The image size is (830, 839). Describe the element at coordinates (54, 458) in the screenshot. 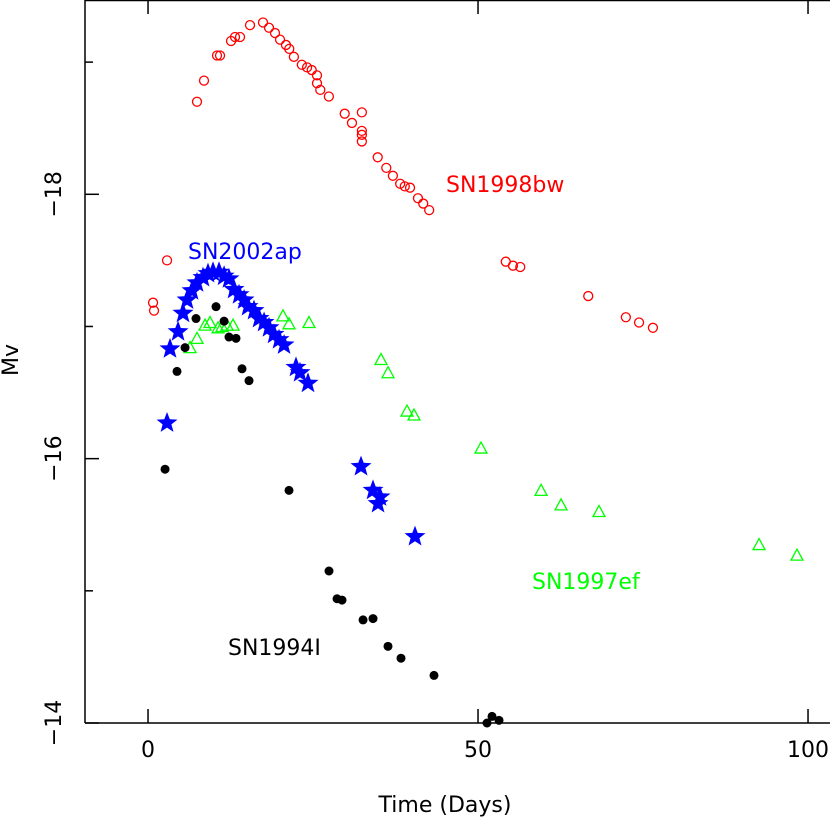

I see `y-tick-label: −16` at that location.